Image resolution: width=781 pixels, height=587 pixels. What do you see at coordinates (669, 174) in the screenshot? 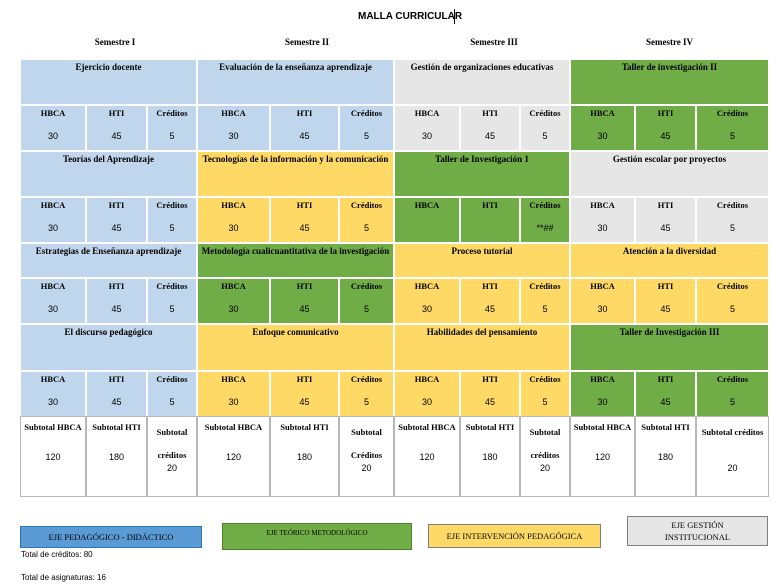
I see `course-title-cell: Gestión escolar por proyectos` at bounding box center [669, 174].